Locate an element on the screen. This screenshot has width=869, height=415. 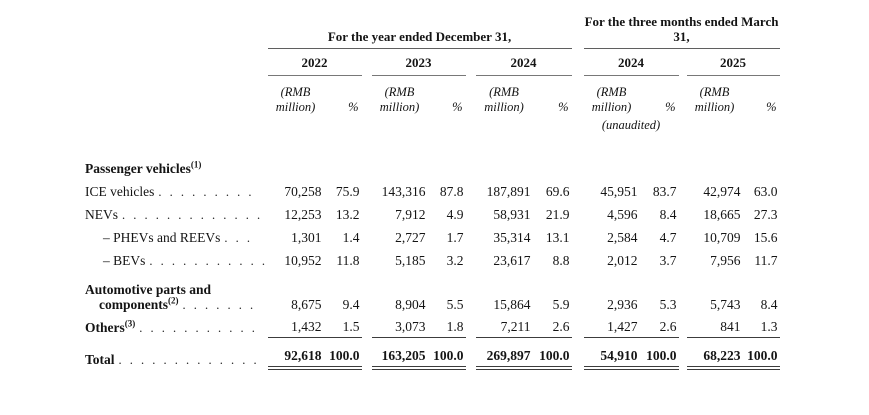
cell-value: 83.7 is located at coordinates (664, 192).